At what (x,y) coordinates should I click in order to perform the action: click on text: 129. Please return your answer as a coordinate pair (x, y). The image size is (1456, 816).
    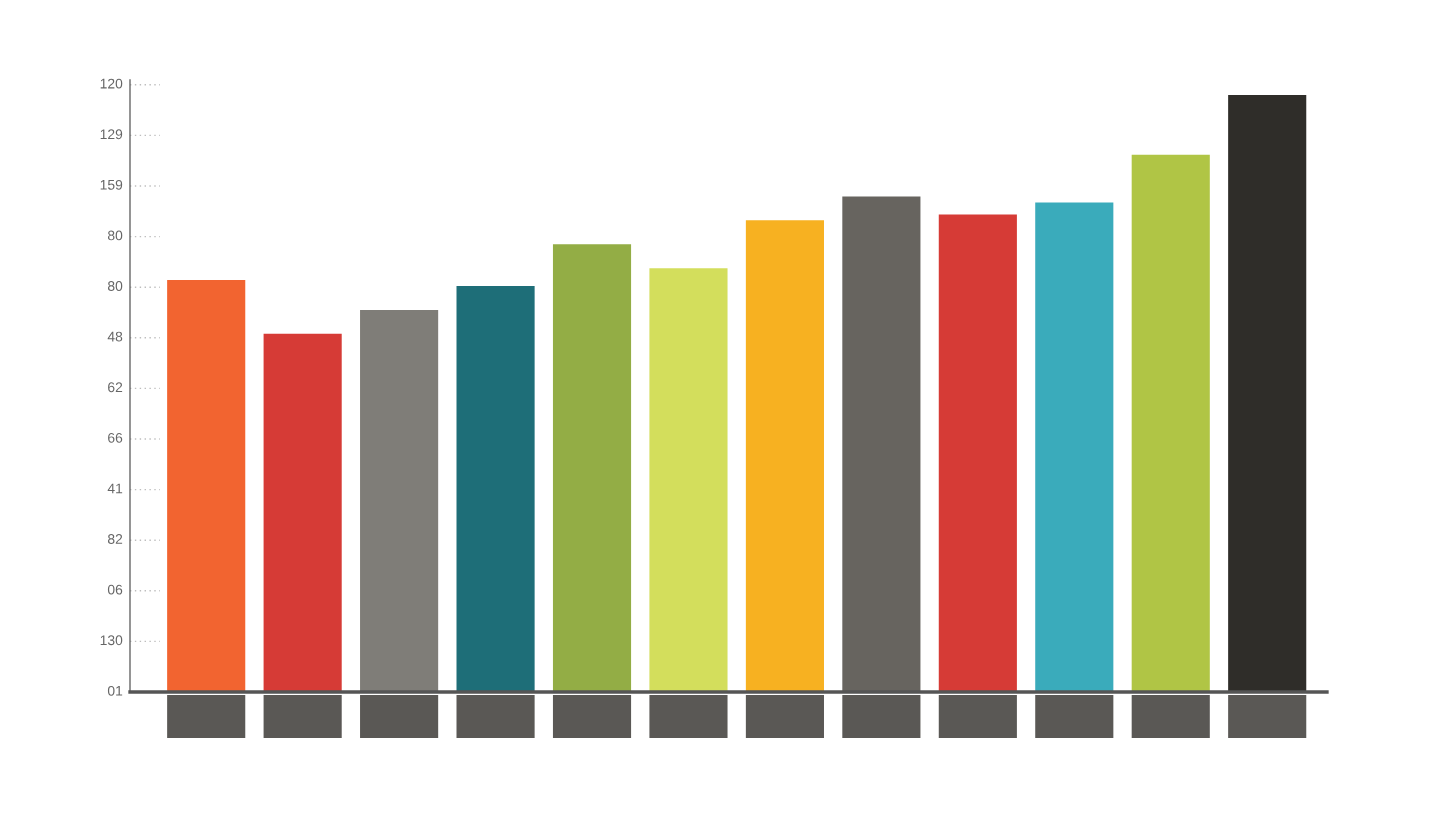
    Looking at the image, I should click on (111, 134).